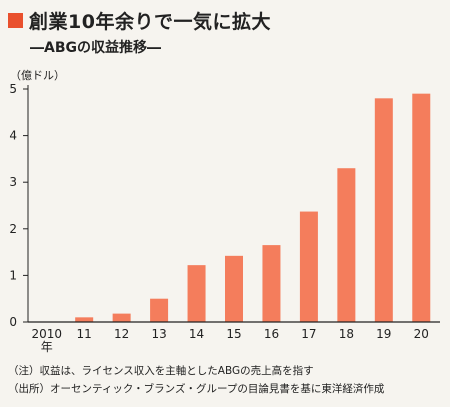 Image resolution: width=450 pixels, height=407 pixels. Describe the element at coordinates (37, 75) in the screenshot. I see `y-axis-unit: （億ドル）` at that location.